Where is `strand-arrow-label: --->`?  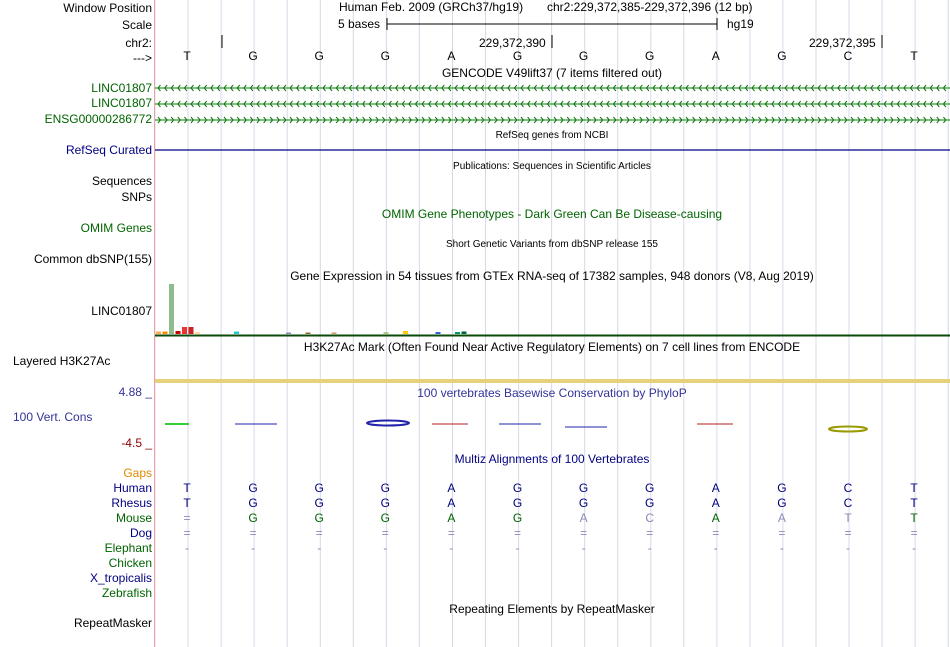
strand-arrow-label: ---> is located at coordinates (142, 58).